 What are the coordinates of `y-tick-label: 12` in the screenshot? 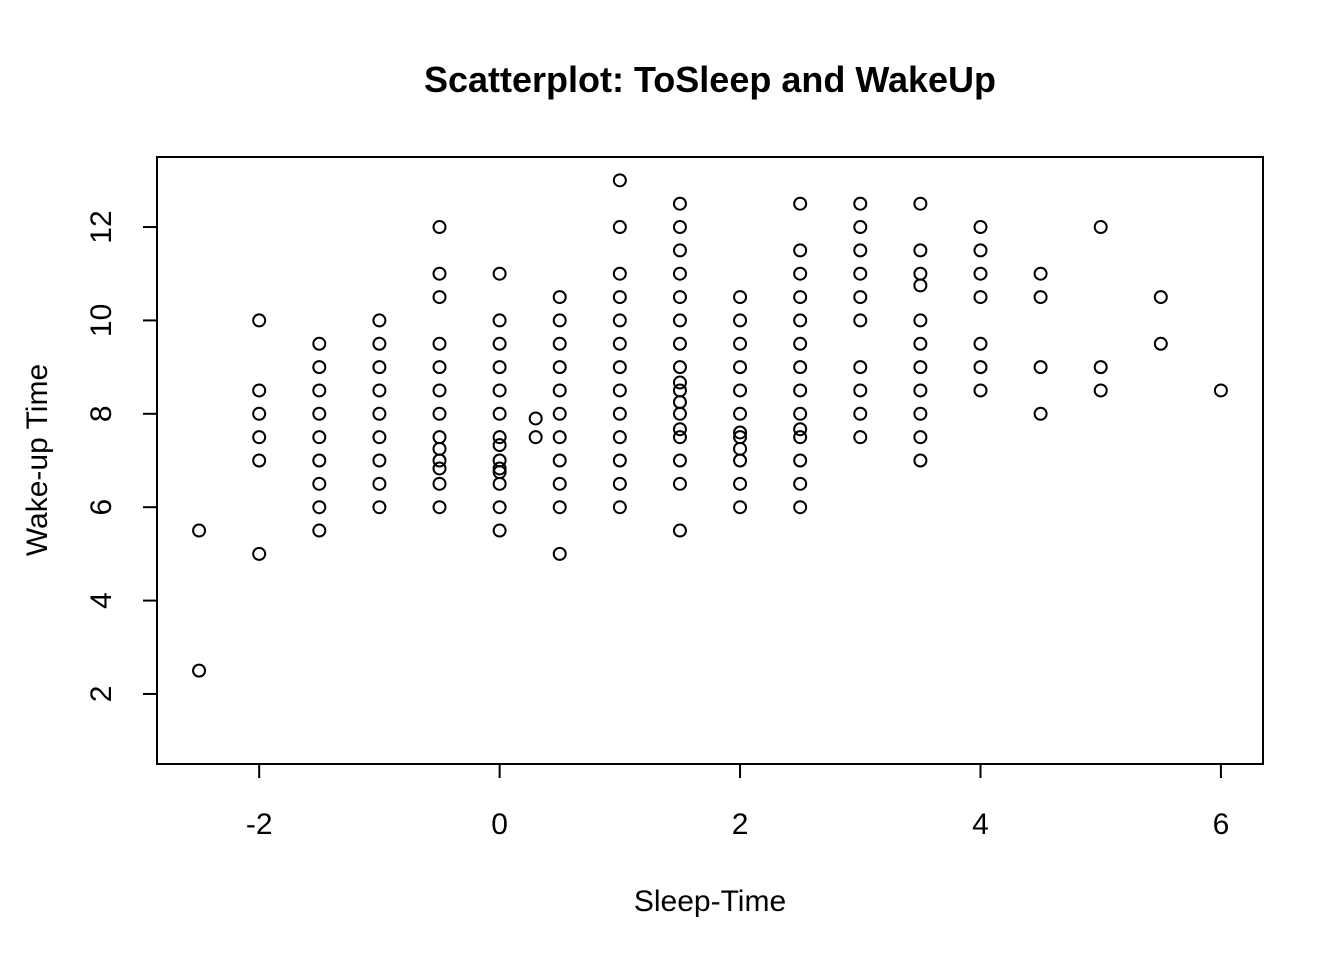 It's located at (101, 226).